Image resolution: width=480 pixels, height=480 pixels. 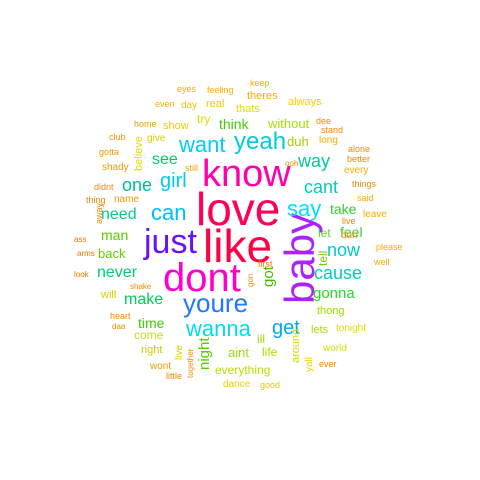 I want to click on word-cloud-word: dee, so click(x=324, y=121).